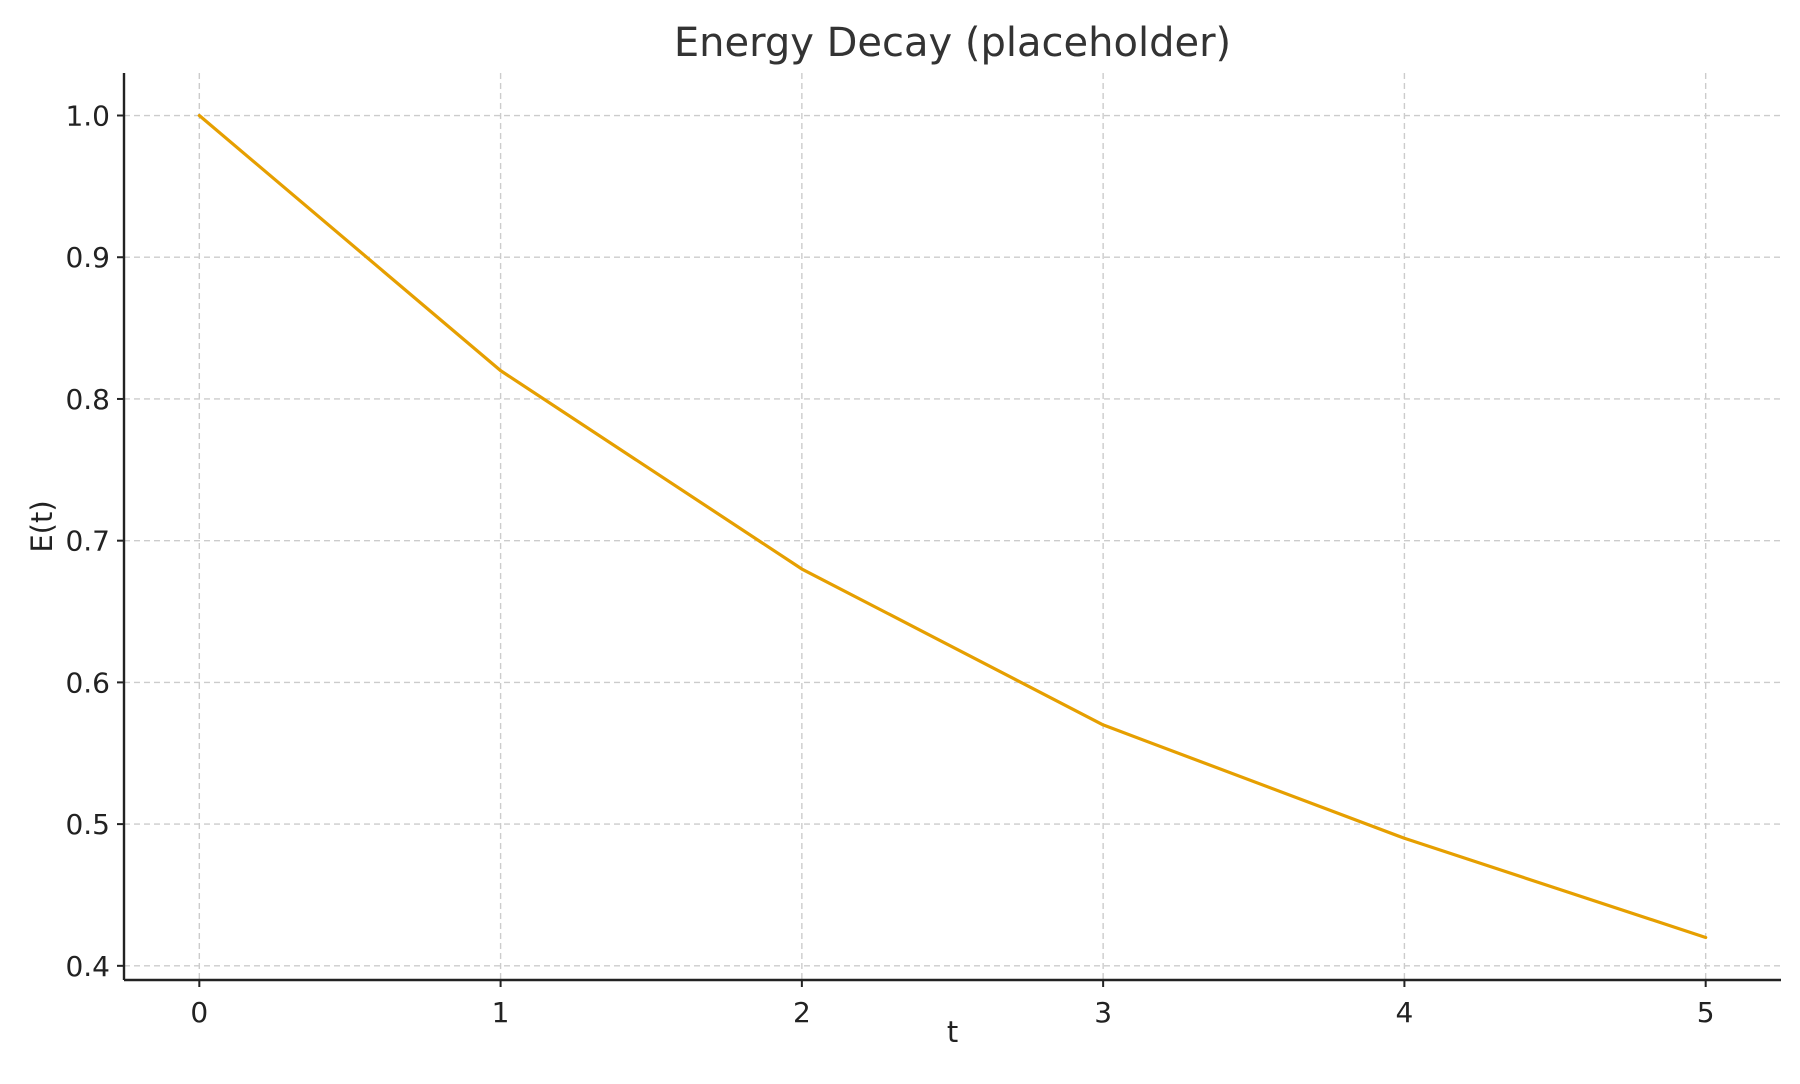 The height and width of the screenshot is (1084, 1800). I want to click on y-tick-label-0: 0.4, so click(87, 966).